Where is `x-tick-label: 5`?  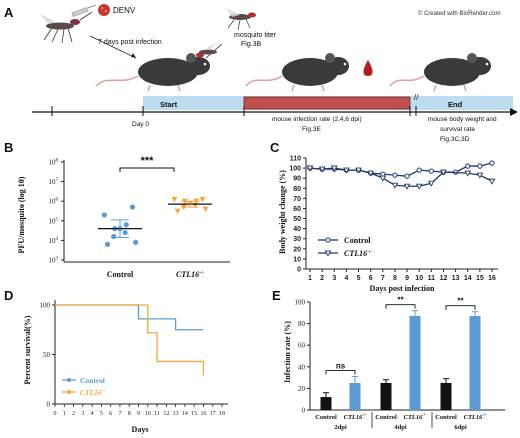 x-tick-label: 5 is located at coordinates (359, 278).